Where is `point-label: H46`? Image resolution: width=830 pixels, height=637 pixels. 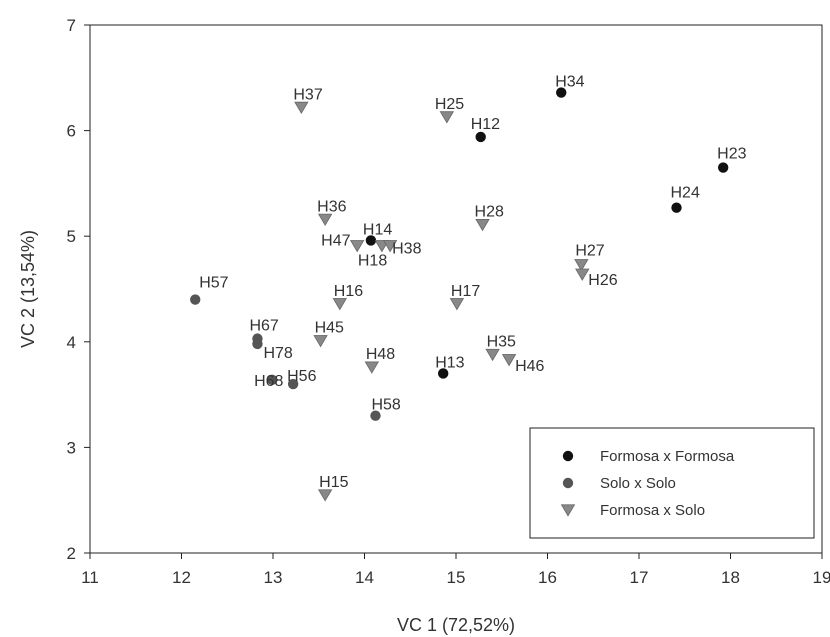 point-label: H46 is located at coordinates (529, 366).